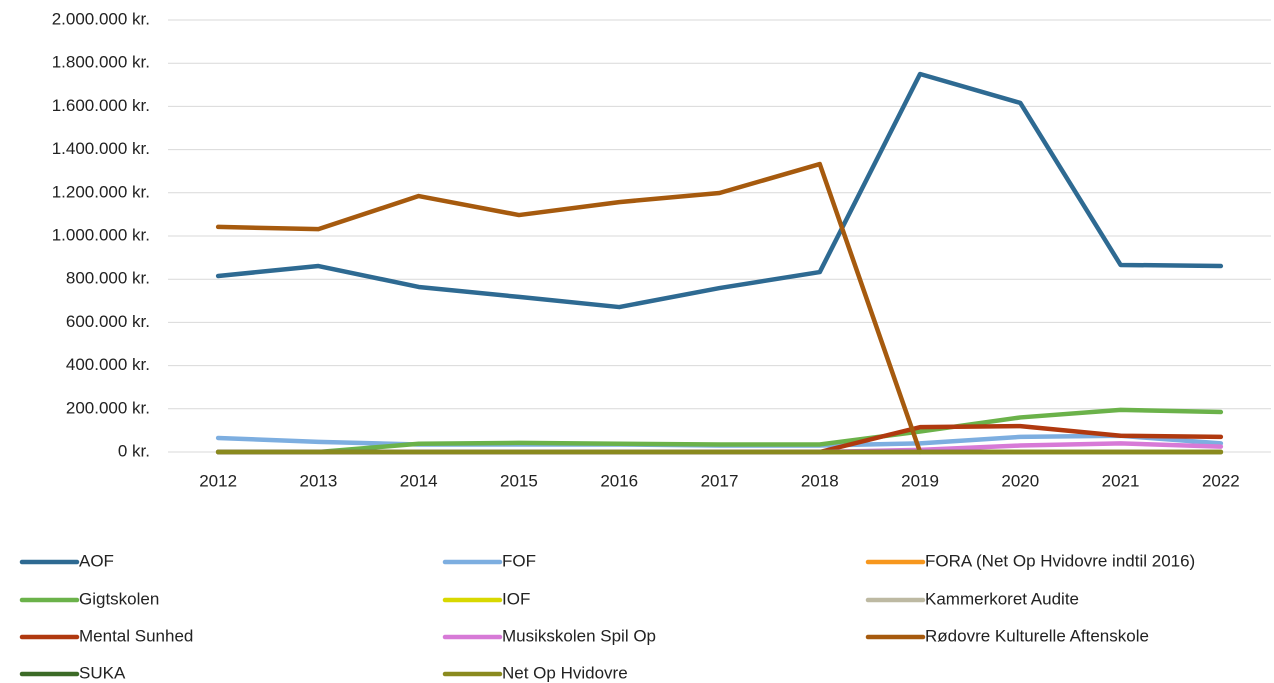 This screenshot has height=683, width=1274. What do you see at coordinates (101, 105) in the screenshot?
I see `y-tick-label: 1.600.000 kr.` at bounding box center [101, 105].